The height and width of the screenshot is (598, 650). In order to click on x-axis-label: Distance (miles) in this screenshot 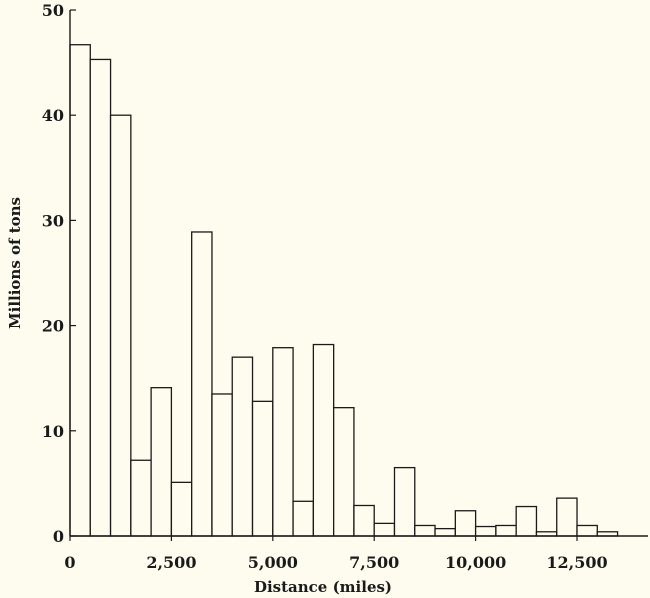, I will do `click(323, 587)`.